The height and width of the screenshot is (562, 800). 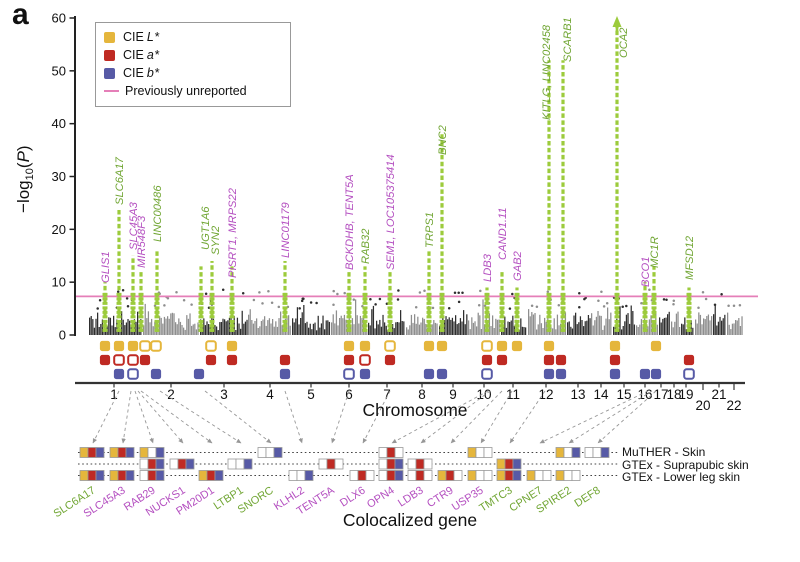 What do you see at coordinates (142, 241) in the screenshot?
I see `gene-label: MIR548F3` at bounding box center [142, 241].